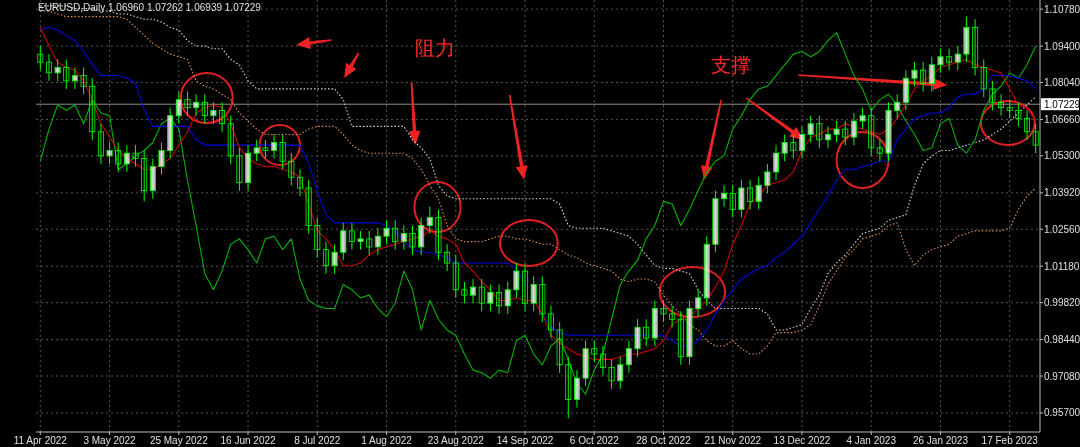 Image resolution: width=1080 pixels, height=447 pixels. Describe the element at coordinates (525, 440) in the screenshot. I see `xtick: 14 Sep 2022` at that location.